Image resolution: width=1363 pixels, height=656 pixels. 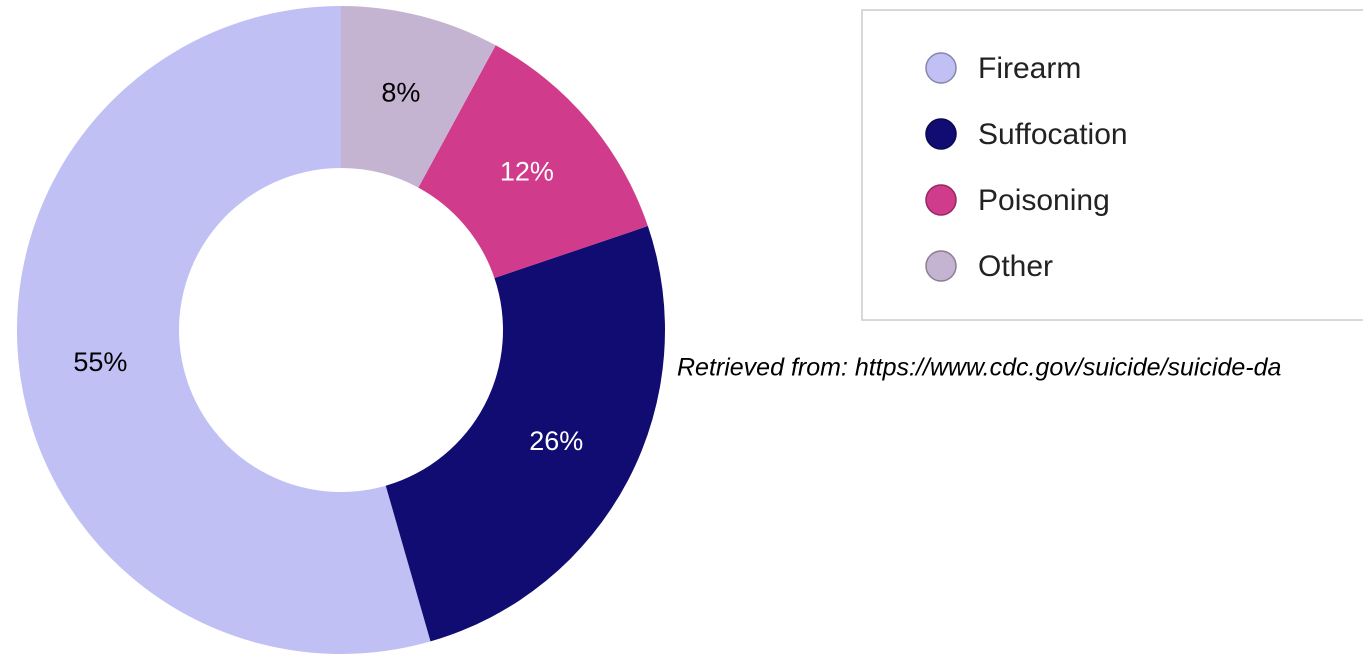 What do you see at coordinates (1029, 68) in the screenshot?
I see `legend-label: Firearm` at bounding box center [1029, 68].